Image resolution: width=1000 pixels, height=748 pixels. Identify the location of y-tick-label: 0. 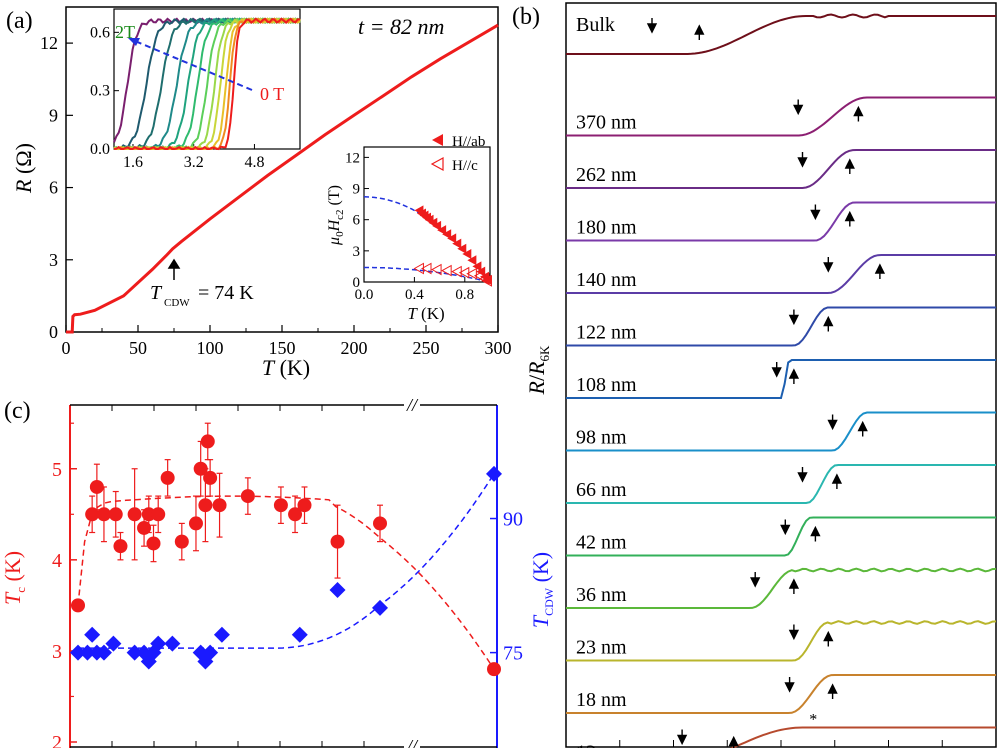
(53, 332).